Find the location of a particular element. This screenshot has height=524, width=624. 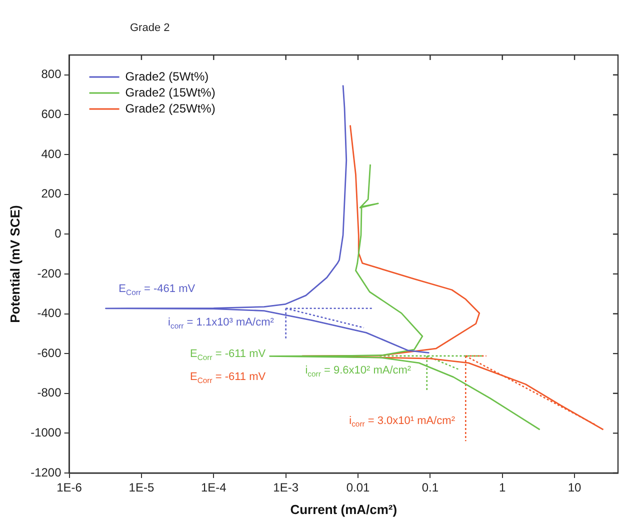

x-tick-label: 1E-6 is located at coordinates (69, 487).